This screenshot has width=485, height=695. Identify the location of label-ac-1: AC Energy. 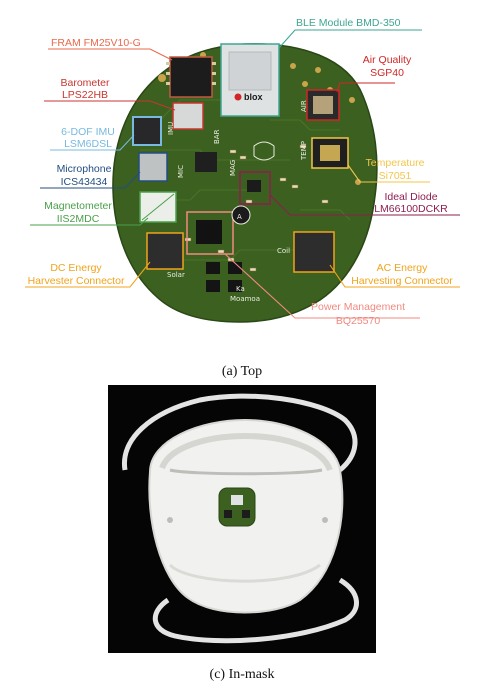
(403, 268).